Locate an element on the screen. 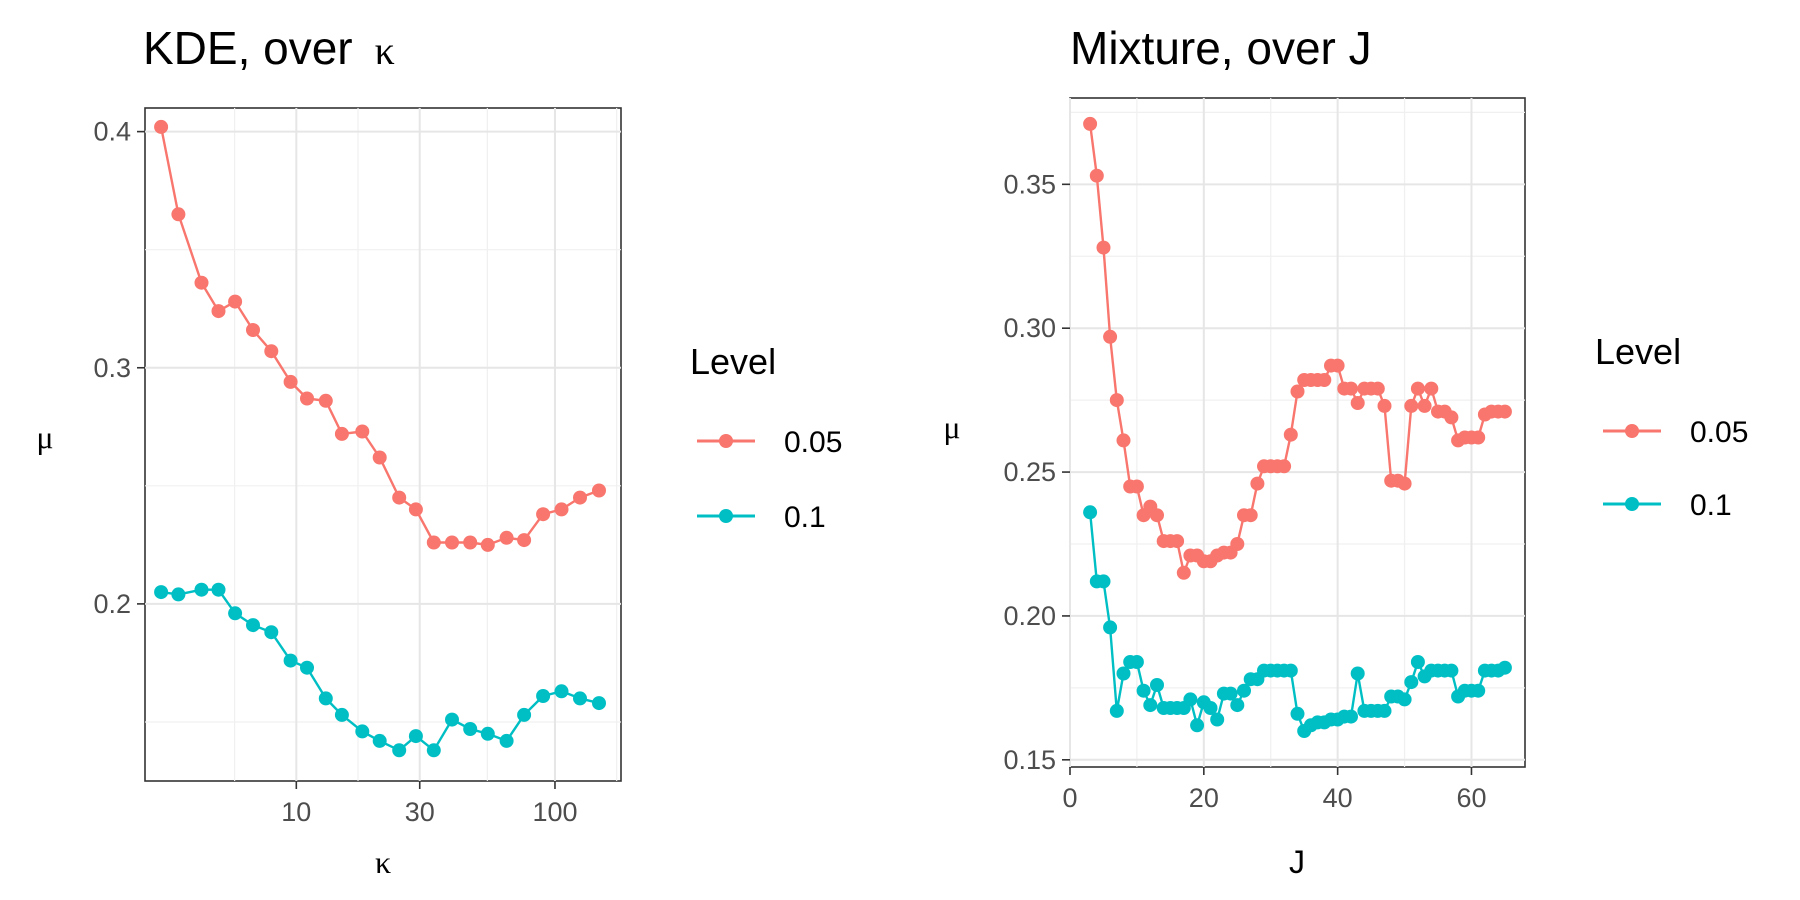  mixture-title: Mixture, over J is located at coordinates (1221, 48).